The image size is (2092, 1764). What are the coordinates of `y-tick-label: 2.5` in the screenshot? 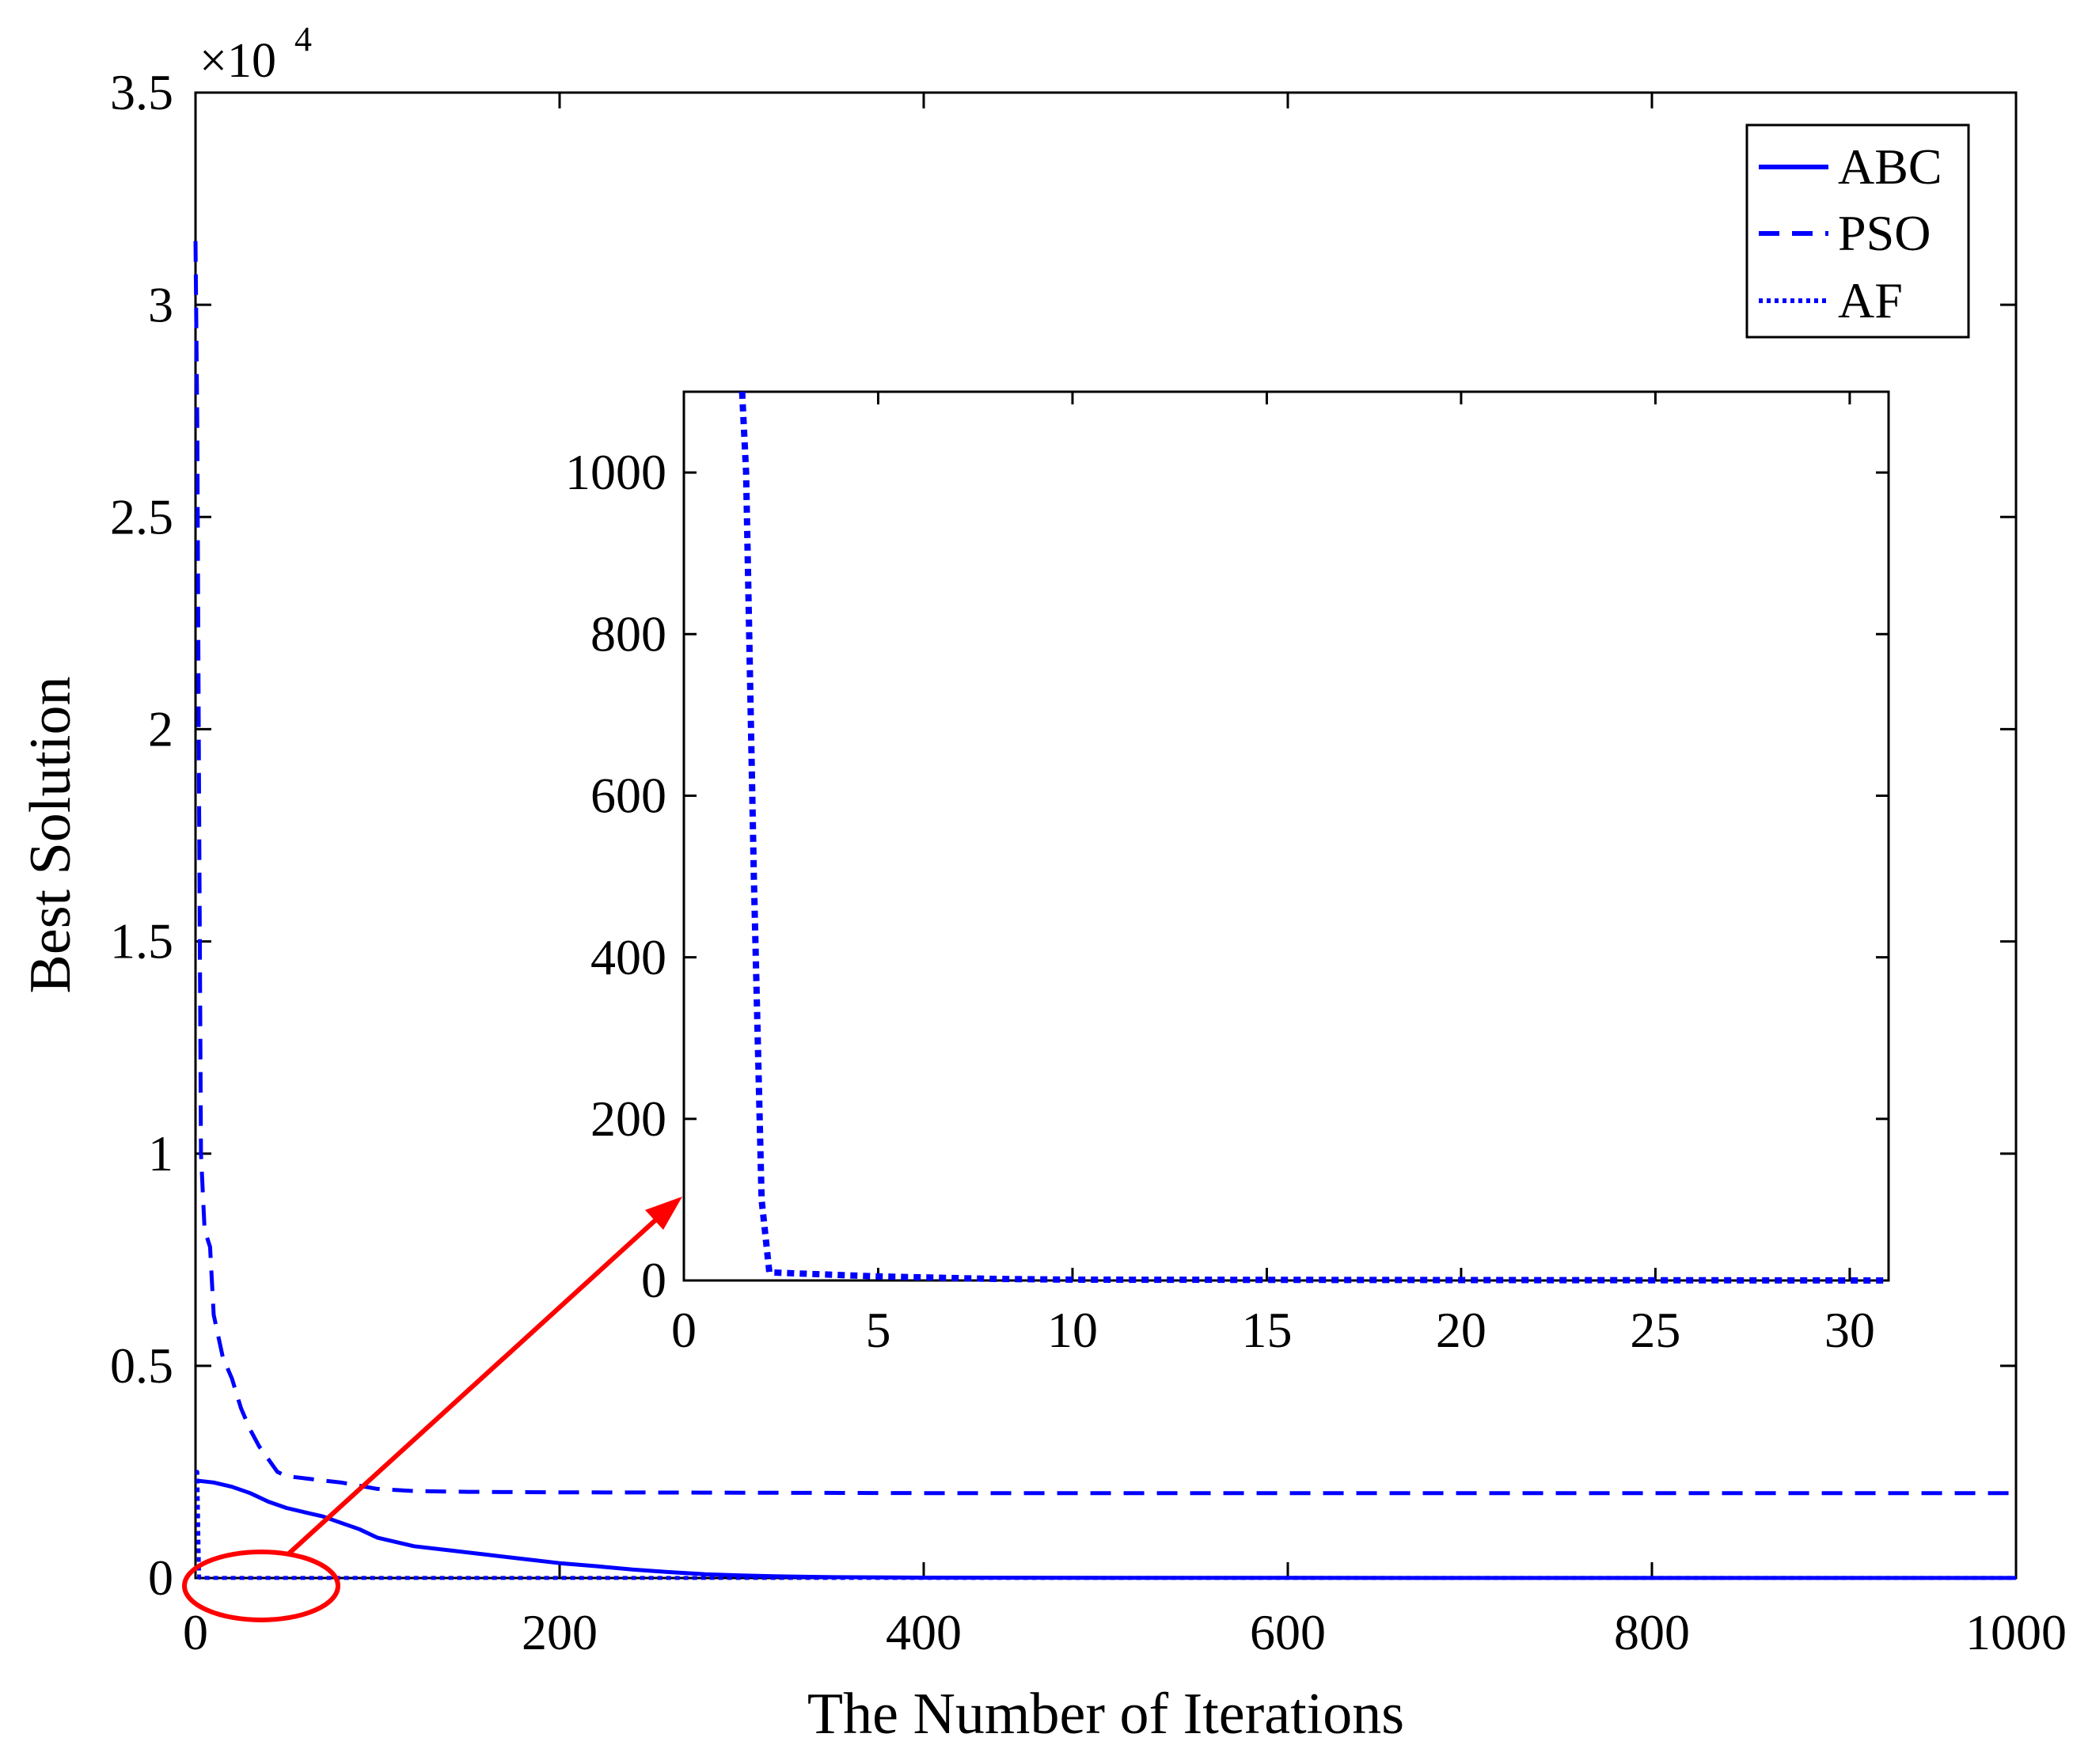 It's located at (142, 516).